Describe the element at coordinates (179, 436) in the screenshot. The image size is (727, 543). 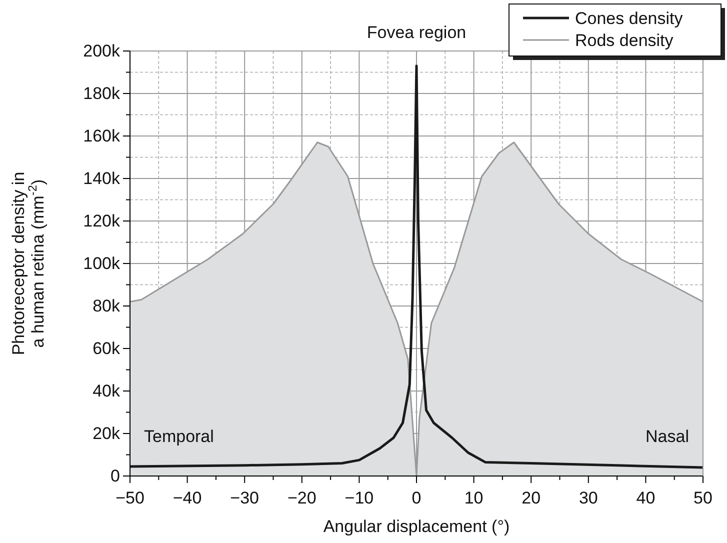
I see `annotation: Temporal` at that location.